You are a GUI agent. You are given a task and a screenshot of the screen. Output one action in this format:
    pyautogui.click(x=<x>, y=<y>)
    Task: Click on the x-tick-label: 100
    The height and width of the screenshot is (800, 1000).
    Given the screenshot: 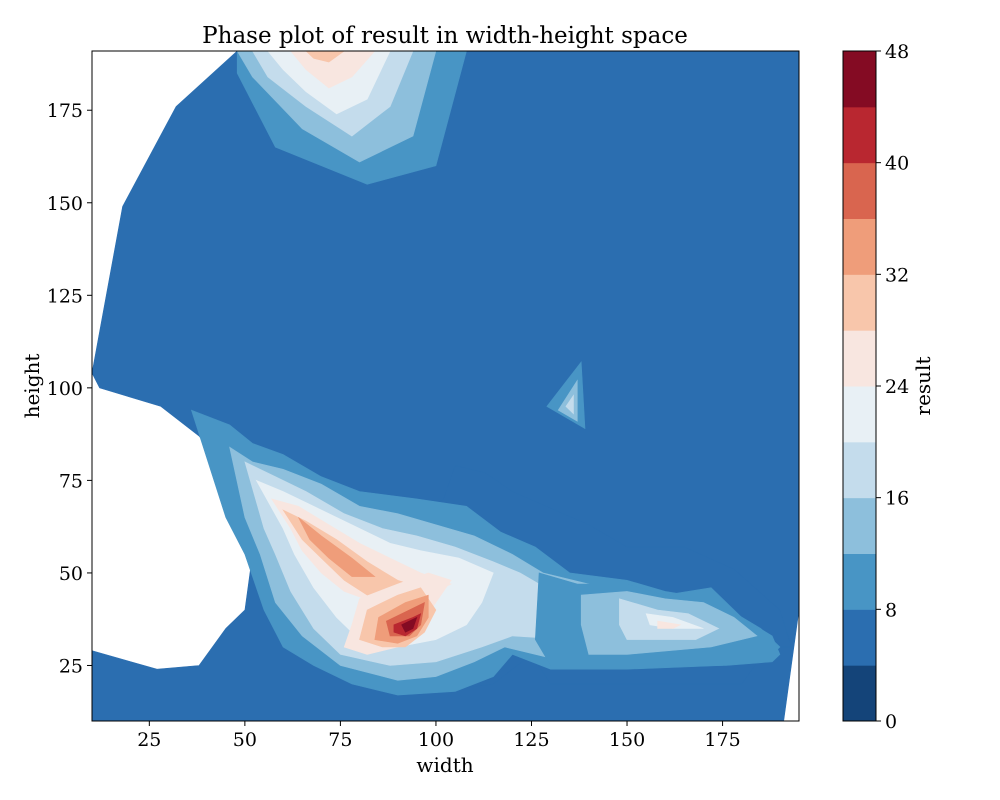 What is the action you would take?
    pyautogui.click(x=436, y=740)
    